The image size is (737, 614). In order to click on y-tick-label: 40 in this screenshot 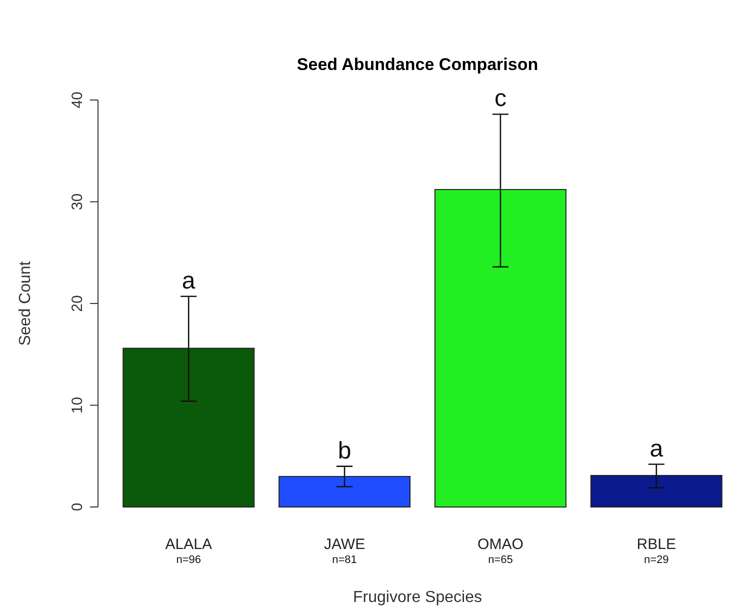, I will do `click(77, 100)`.